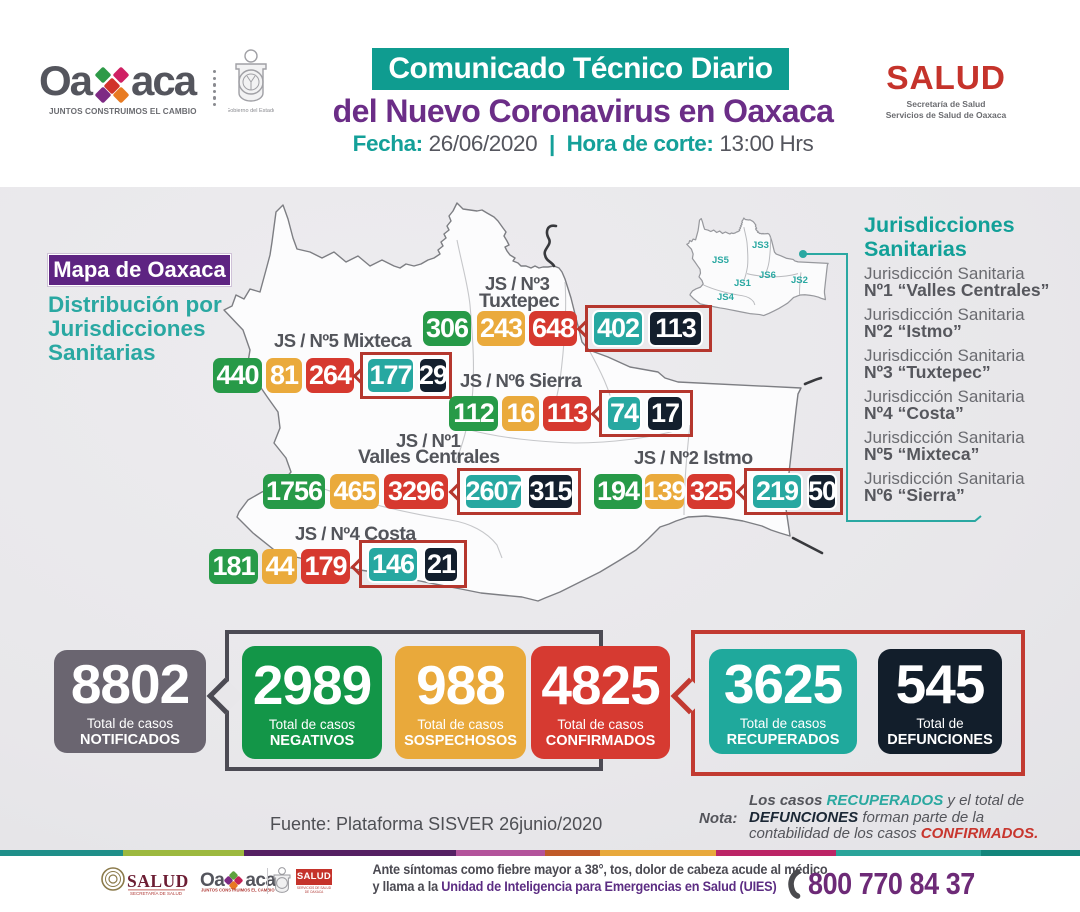 The height and width of the screenshot is (912, 1080). Describe the element at coordinates (743, 283) in the screenshot. I see `svg-text: JS1` at that location.